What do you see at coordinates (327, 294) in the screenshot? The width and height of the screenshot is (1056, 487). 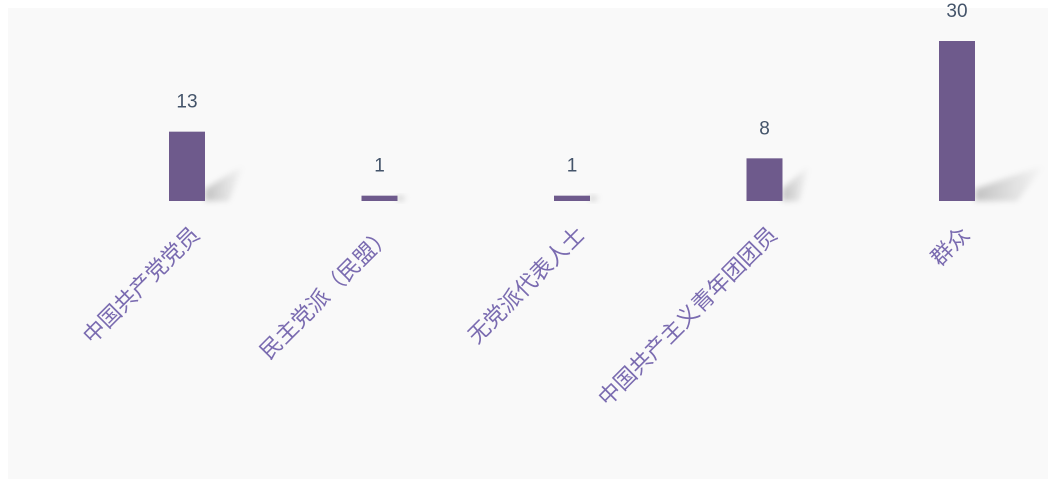 I see `category-label: 民主党派（民盟）` at bounding box center [327, 294].